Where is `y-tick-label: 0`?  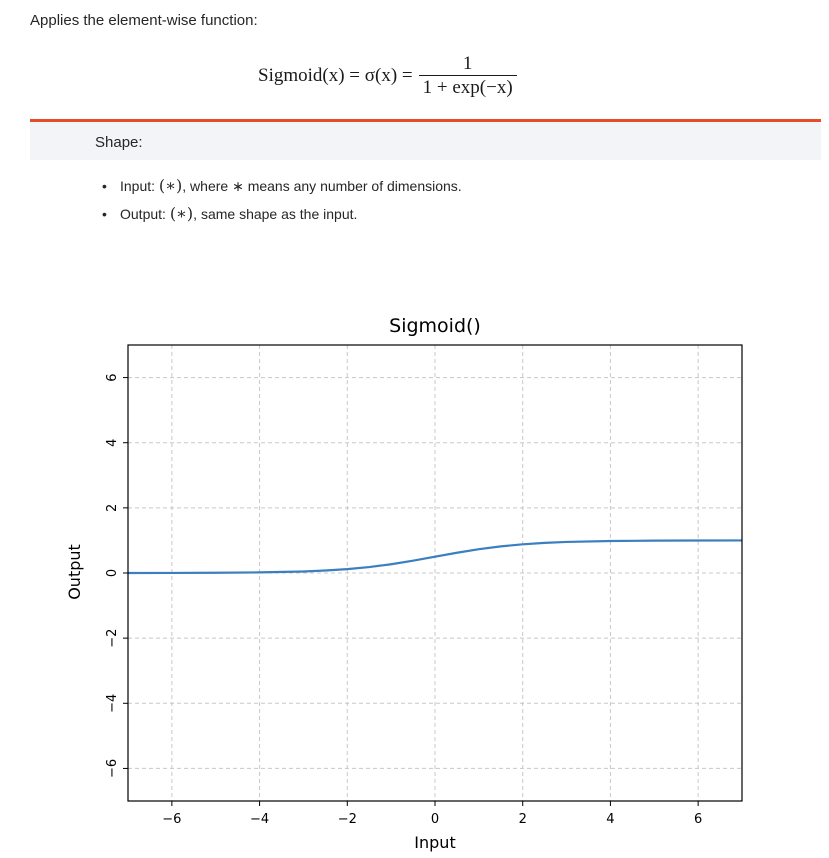
y-tick-label: 0 is located at coordinates (112, 573).